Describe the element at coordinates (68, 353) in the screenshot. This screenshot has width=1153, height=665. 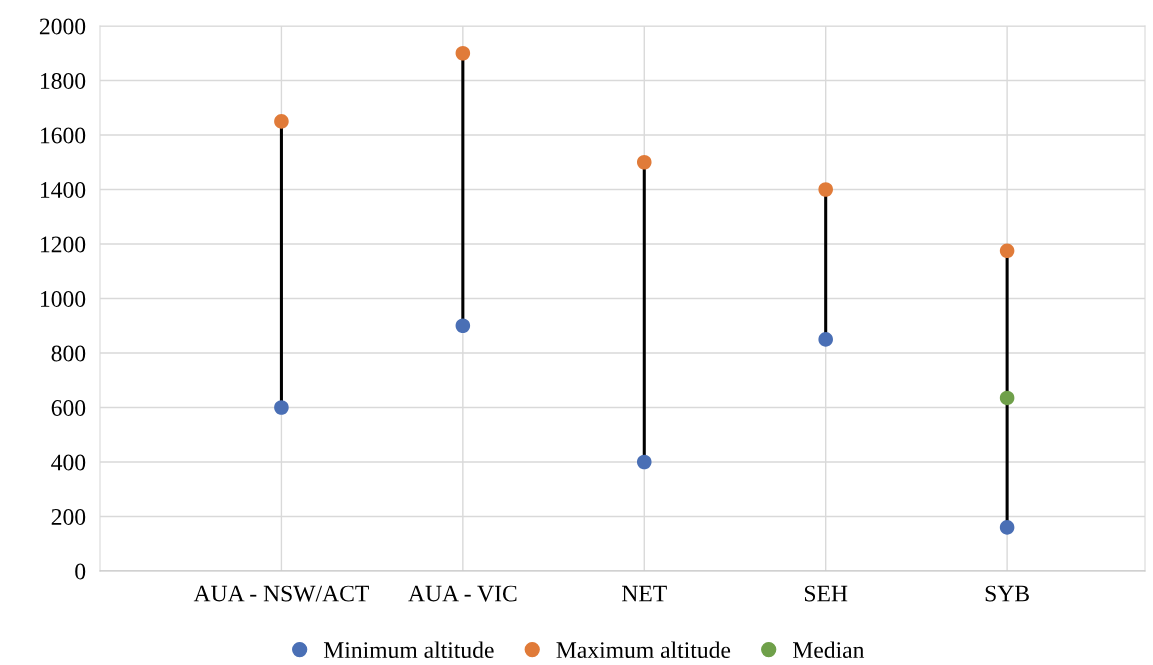
I see `y-tick-label: 800` at that location.